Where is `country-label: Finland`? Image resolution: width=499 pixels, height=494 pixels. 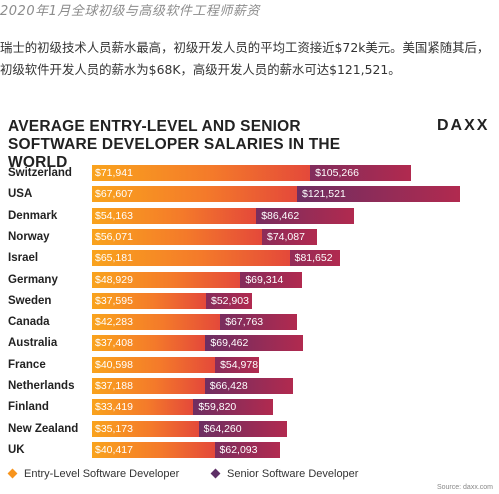
country-label: Finland is located at coordinates (28, 407).